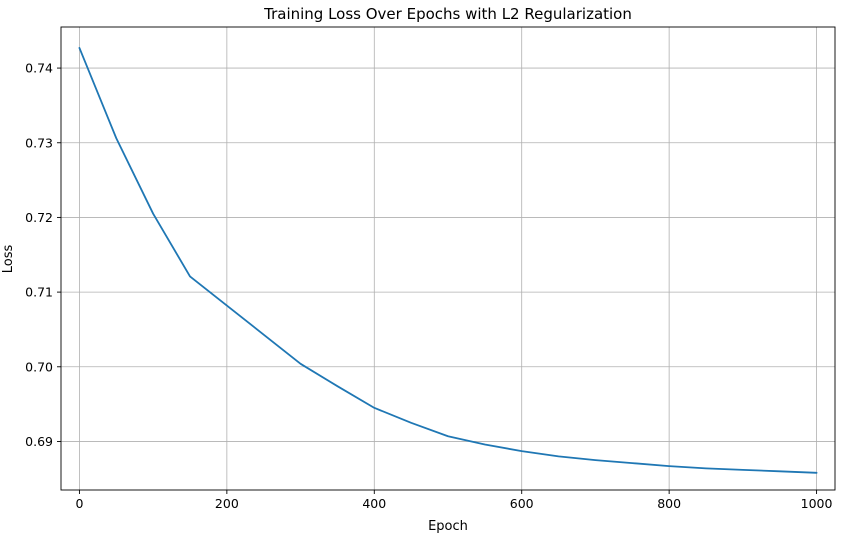 The width and height of the screenshot is (852, 542). Describe the element at coordinates (39, 68) in the screenshot. I see `y-tick-label: 0.74` at that location.